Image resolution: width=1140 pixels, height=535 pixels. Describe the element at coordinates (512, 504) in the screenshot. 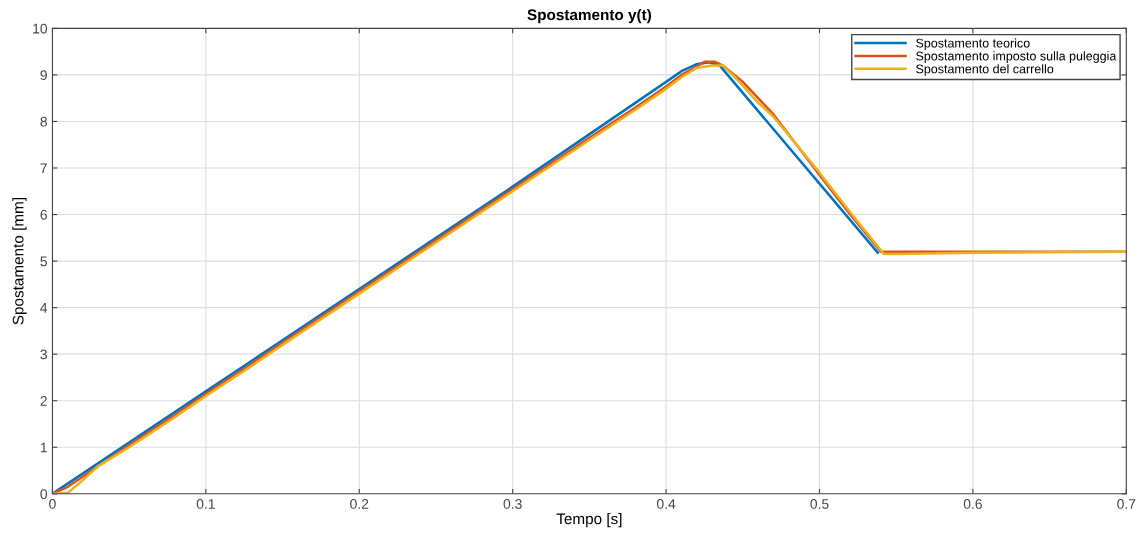

I see `x-tick-label: 0.3` at that location.